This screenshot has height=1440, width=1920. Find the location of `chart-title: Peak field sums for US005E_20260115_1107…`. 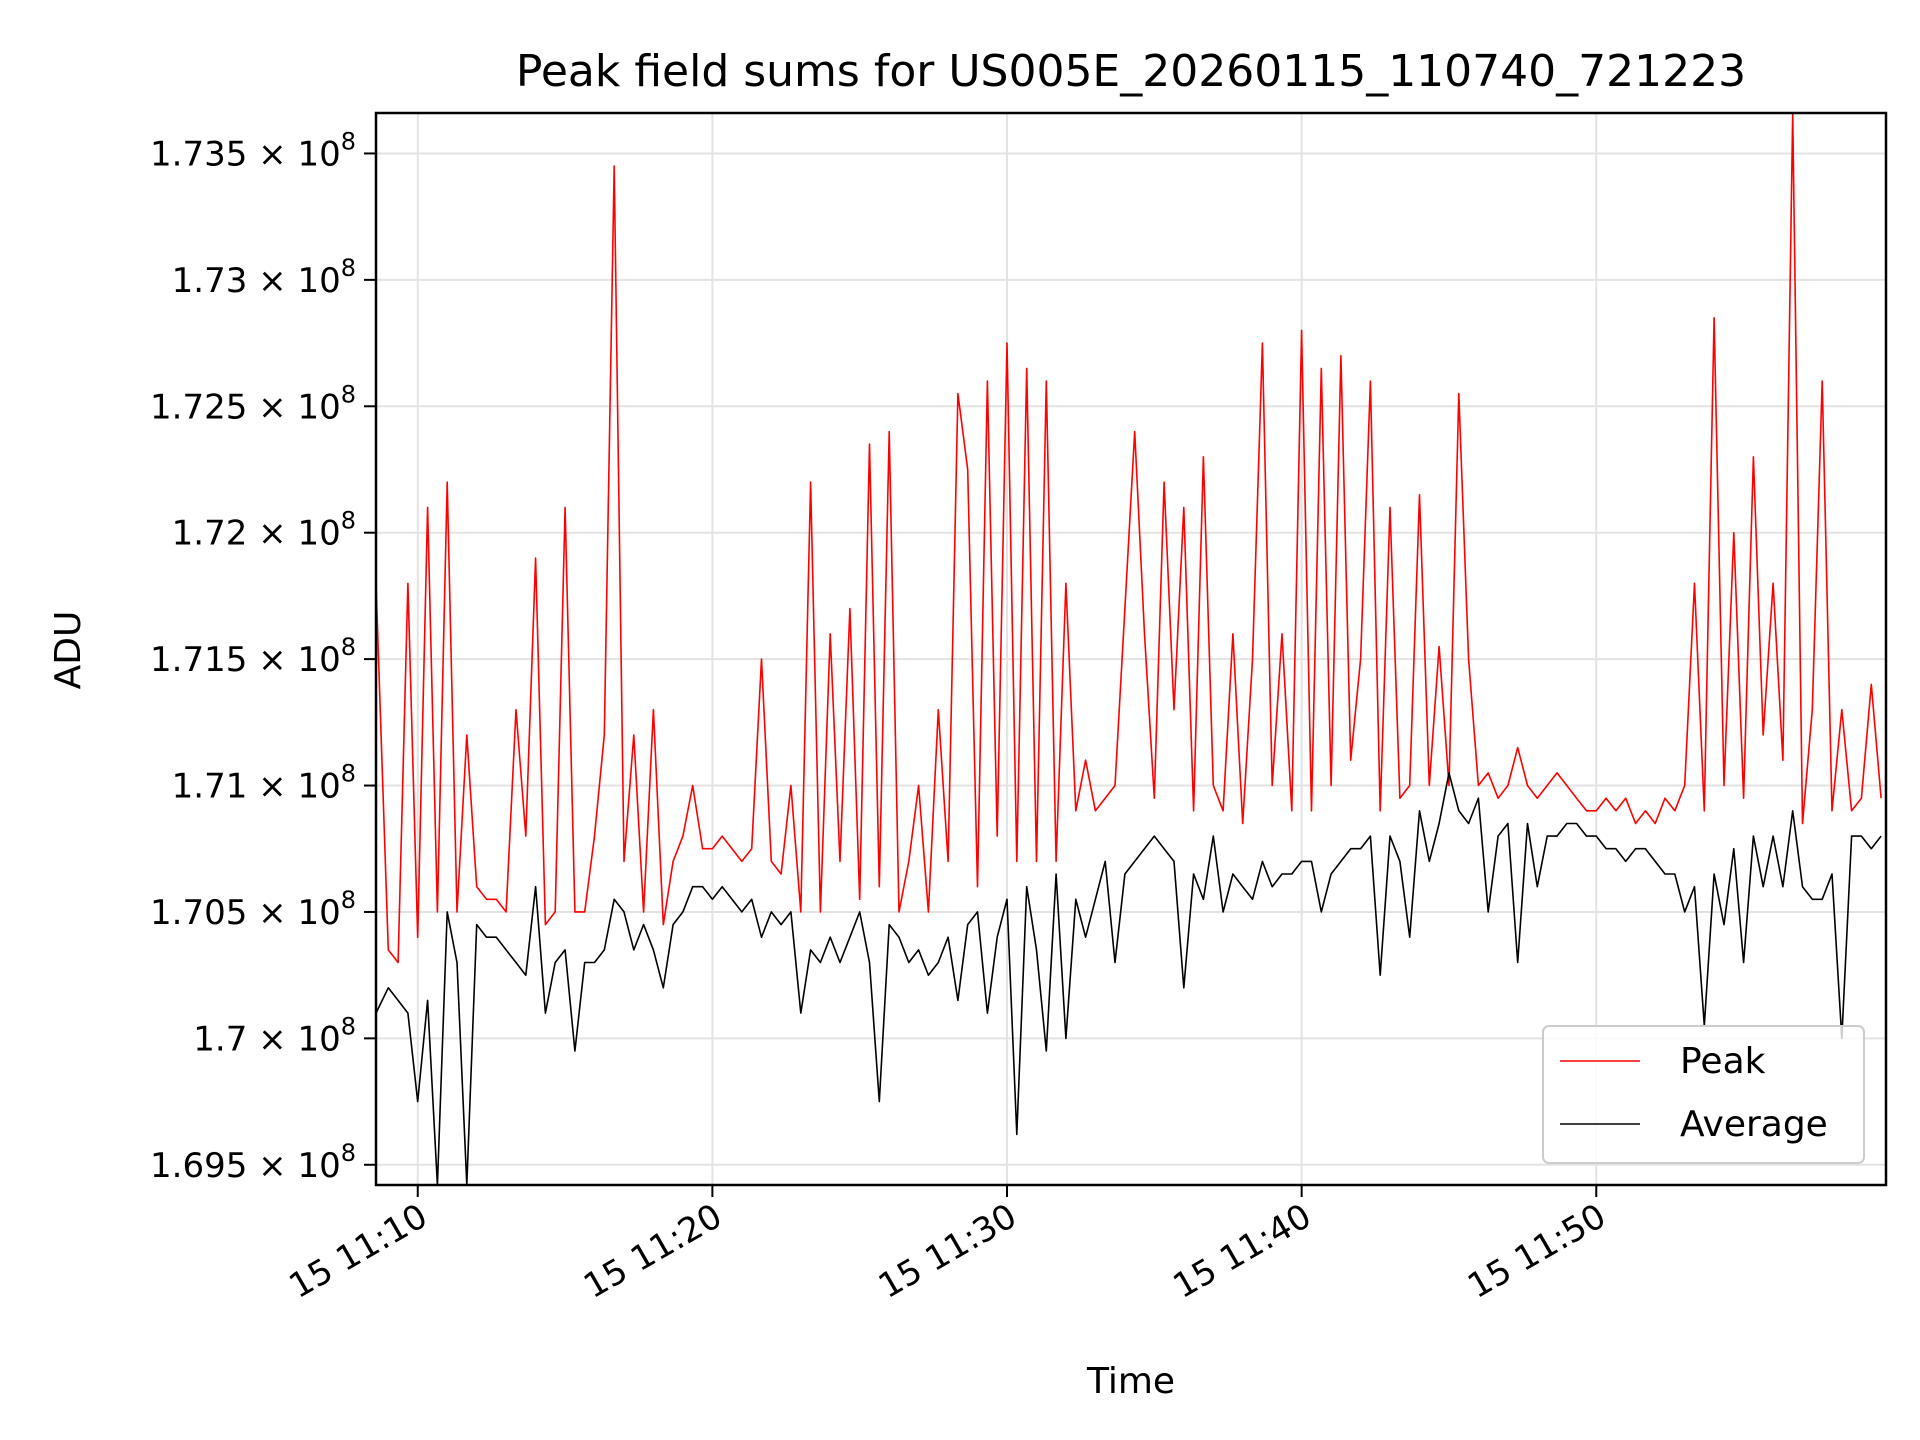

chart-title: Peak field sums for US005E_20260115_1107… is located at coordinates (1131, 71).